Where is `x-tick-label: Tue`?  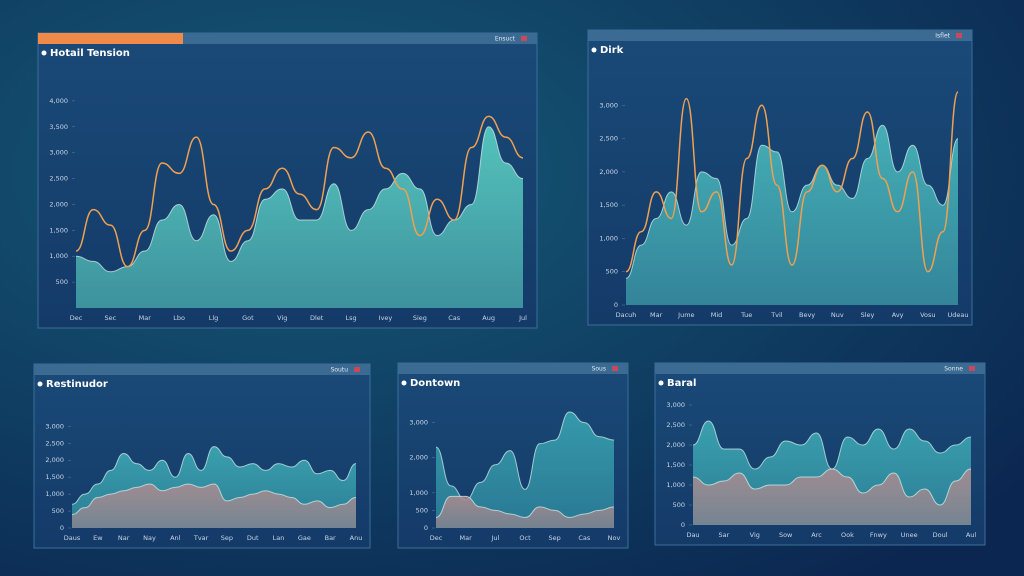 x-tick-label: Tue is located at coordinates (746, 315).